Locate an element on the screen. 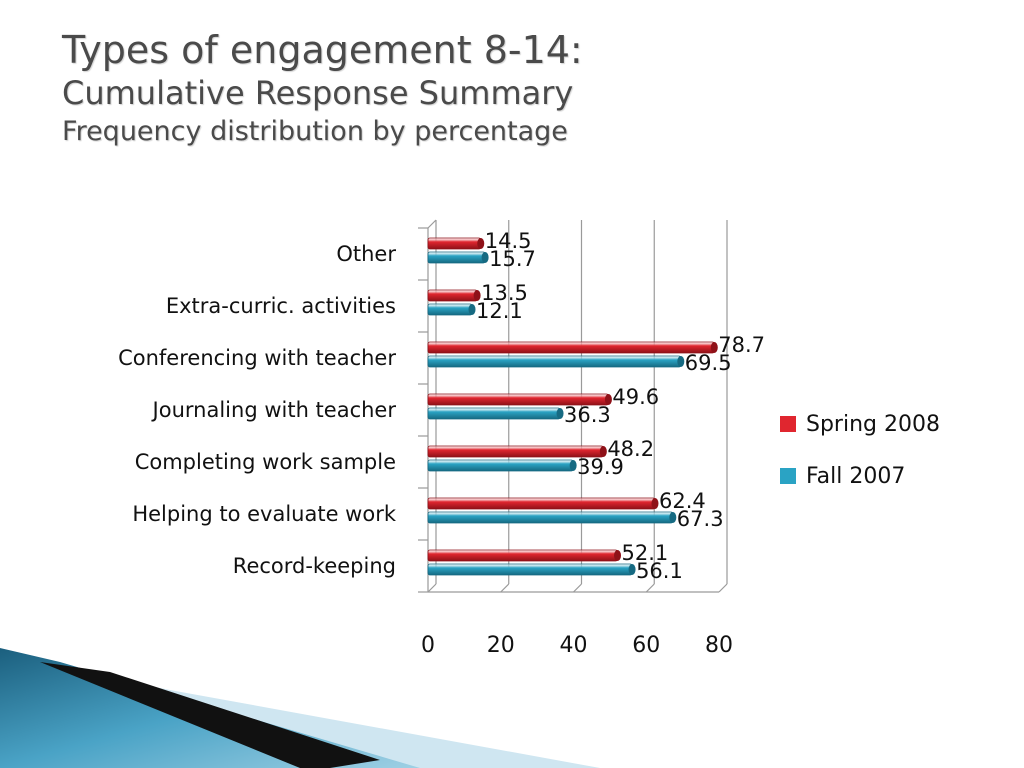 The height and width of the screenshot is (768, 1024). title-line-1: Types of engagement 8-14: is located at coordinates (322, 50).